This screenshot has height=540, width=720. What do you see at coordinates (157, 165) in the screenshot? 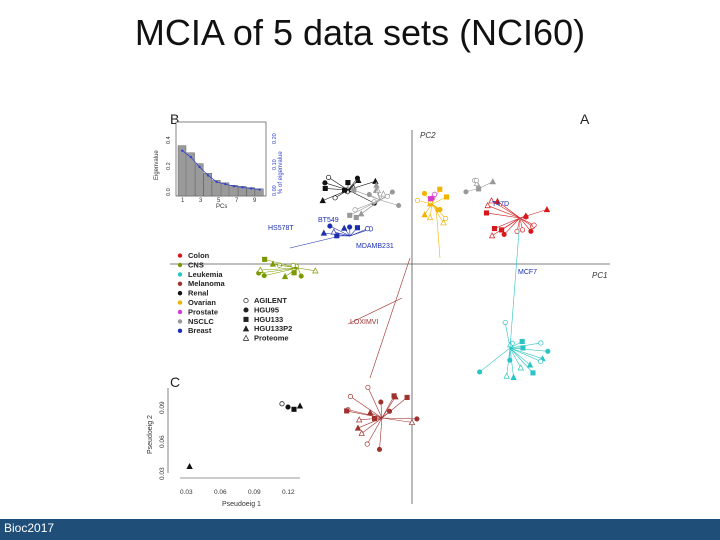
I see `scree-ylabel: Eigenvalue` at bounding box center [157, 165].